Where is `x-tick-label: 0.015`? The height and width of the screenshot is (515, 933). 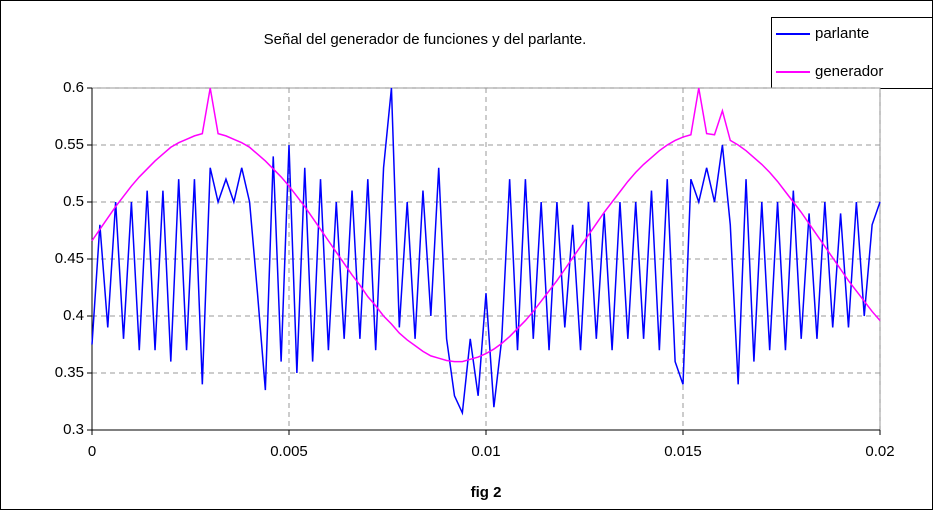 x-tick-label: 0.015 is located at coordinates (683, 451).